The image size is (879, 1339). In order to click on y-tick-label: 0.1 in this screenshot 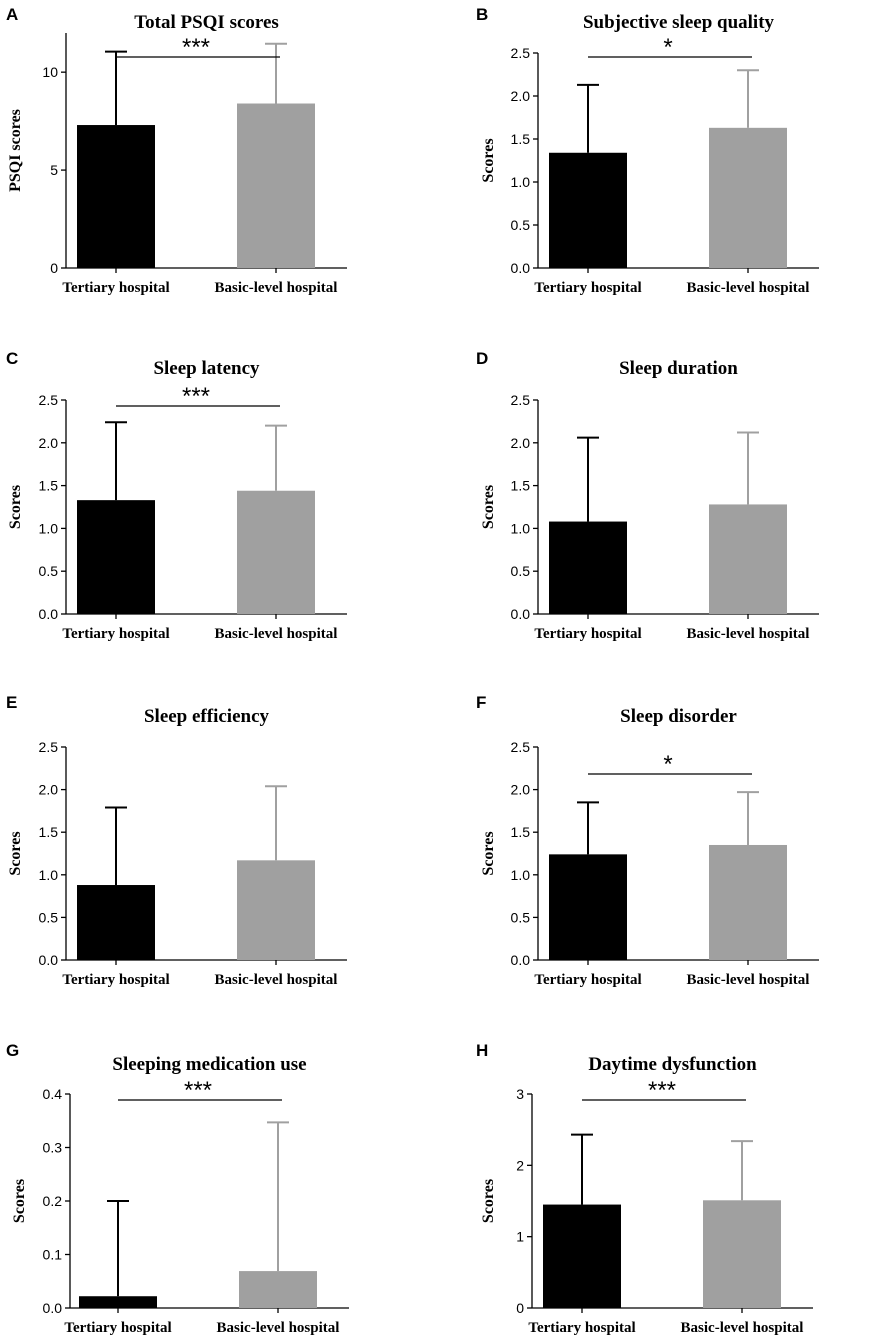, I will do `click(53, 1255)`.